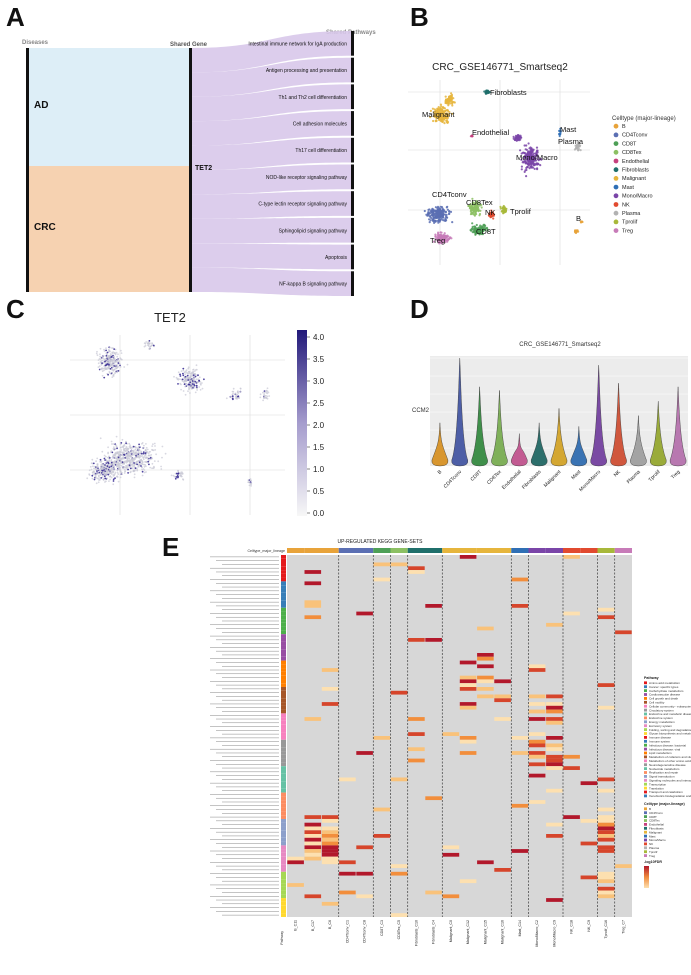 Image resolution: width=691 pixels, height=975 pixels. What do you see at coordinates (667, 765) in the screenshot?
I see `heatmap-pathway-legend-label-21: Neurodegenerative disease` at bounding box center [667, 765].